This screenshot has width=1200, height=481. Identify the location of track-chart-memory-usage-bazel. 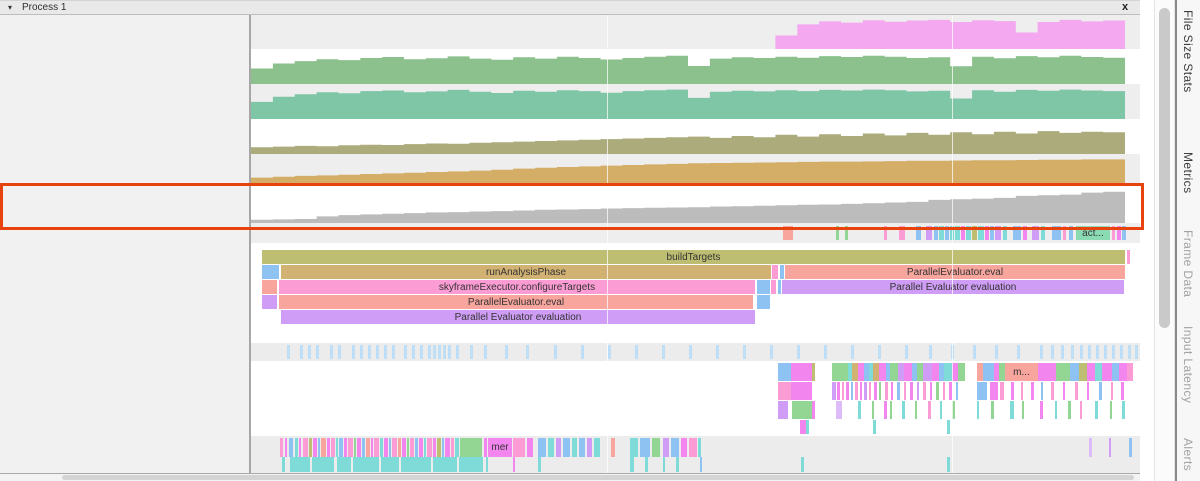
(695, 136).